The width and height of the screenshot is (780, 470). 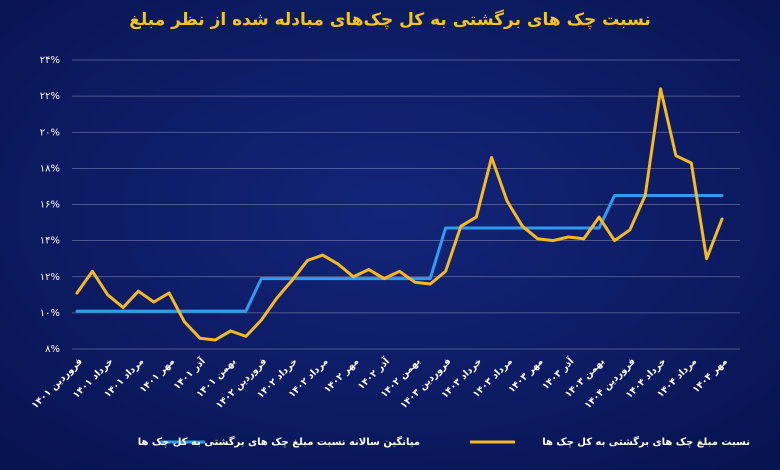 What do you see at coordinates (50, 96) in the screenshot?
I see `y-tick-label: ۲۲%` at bounding box center [50, 96].